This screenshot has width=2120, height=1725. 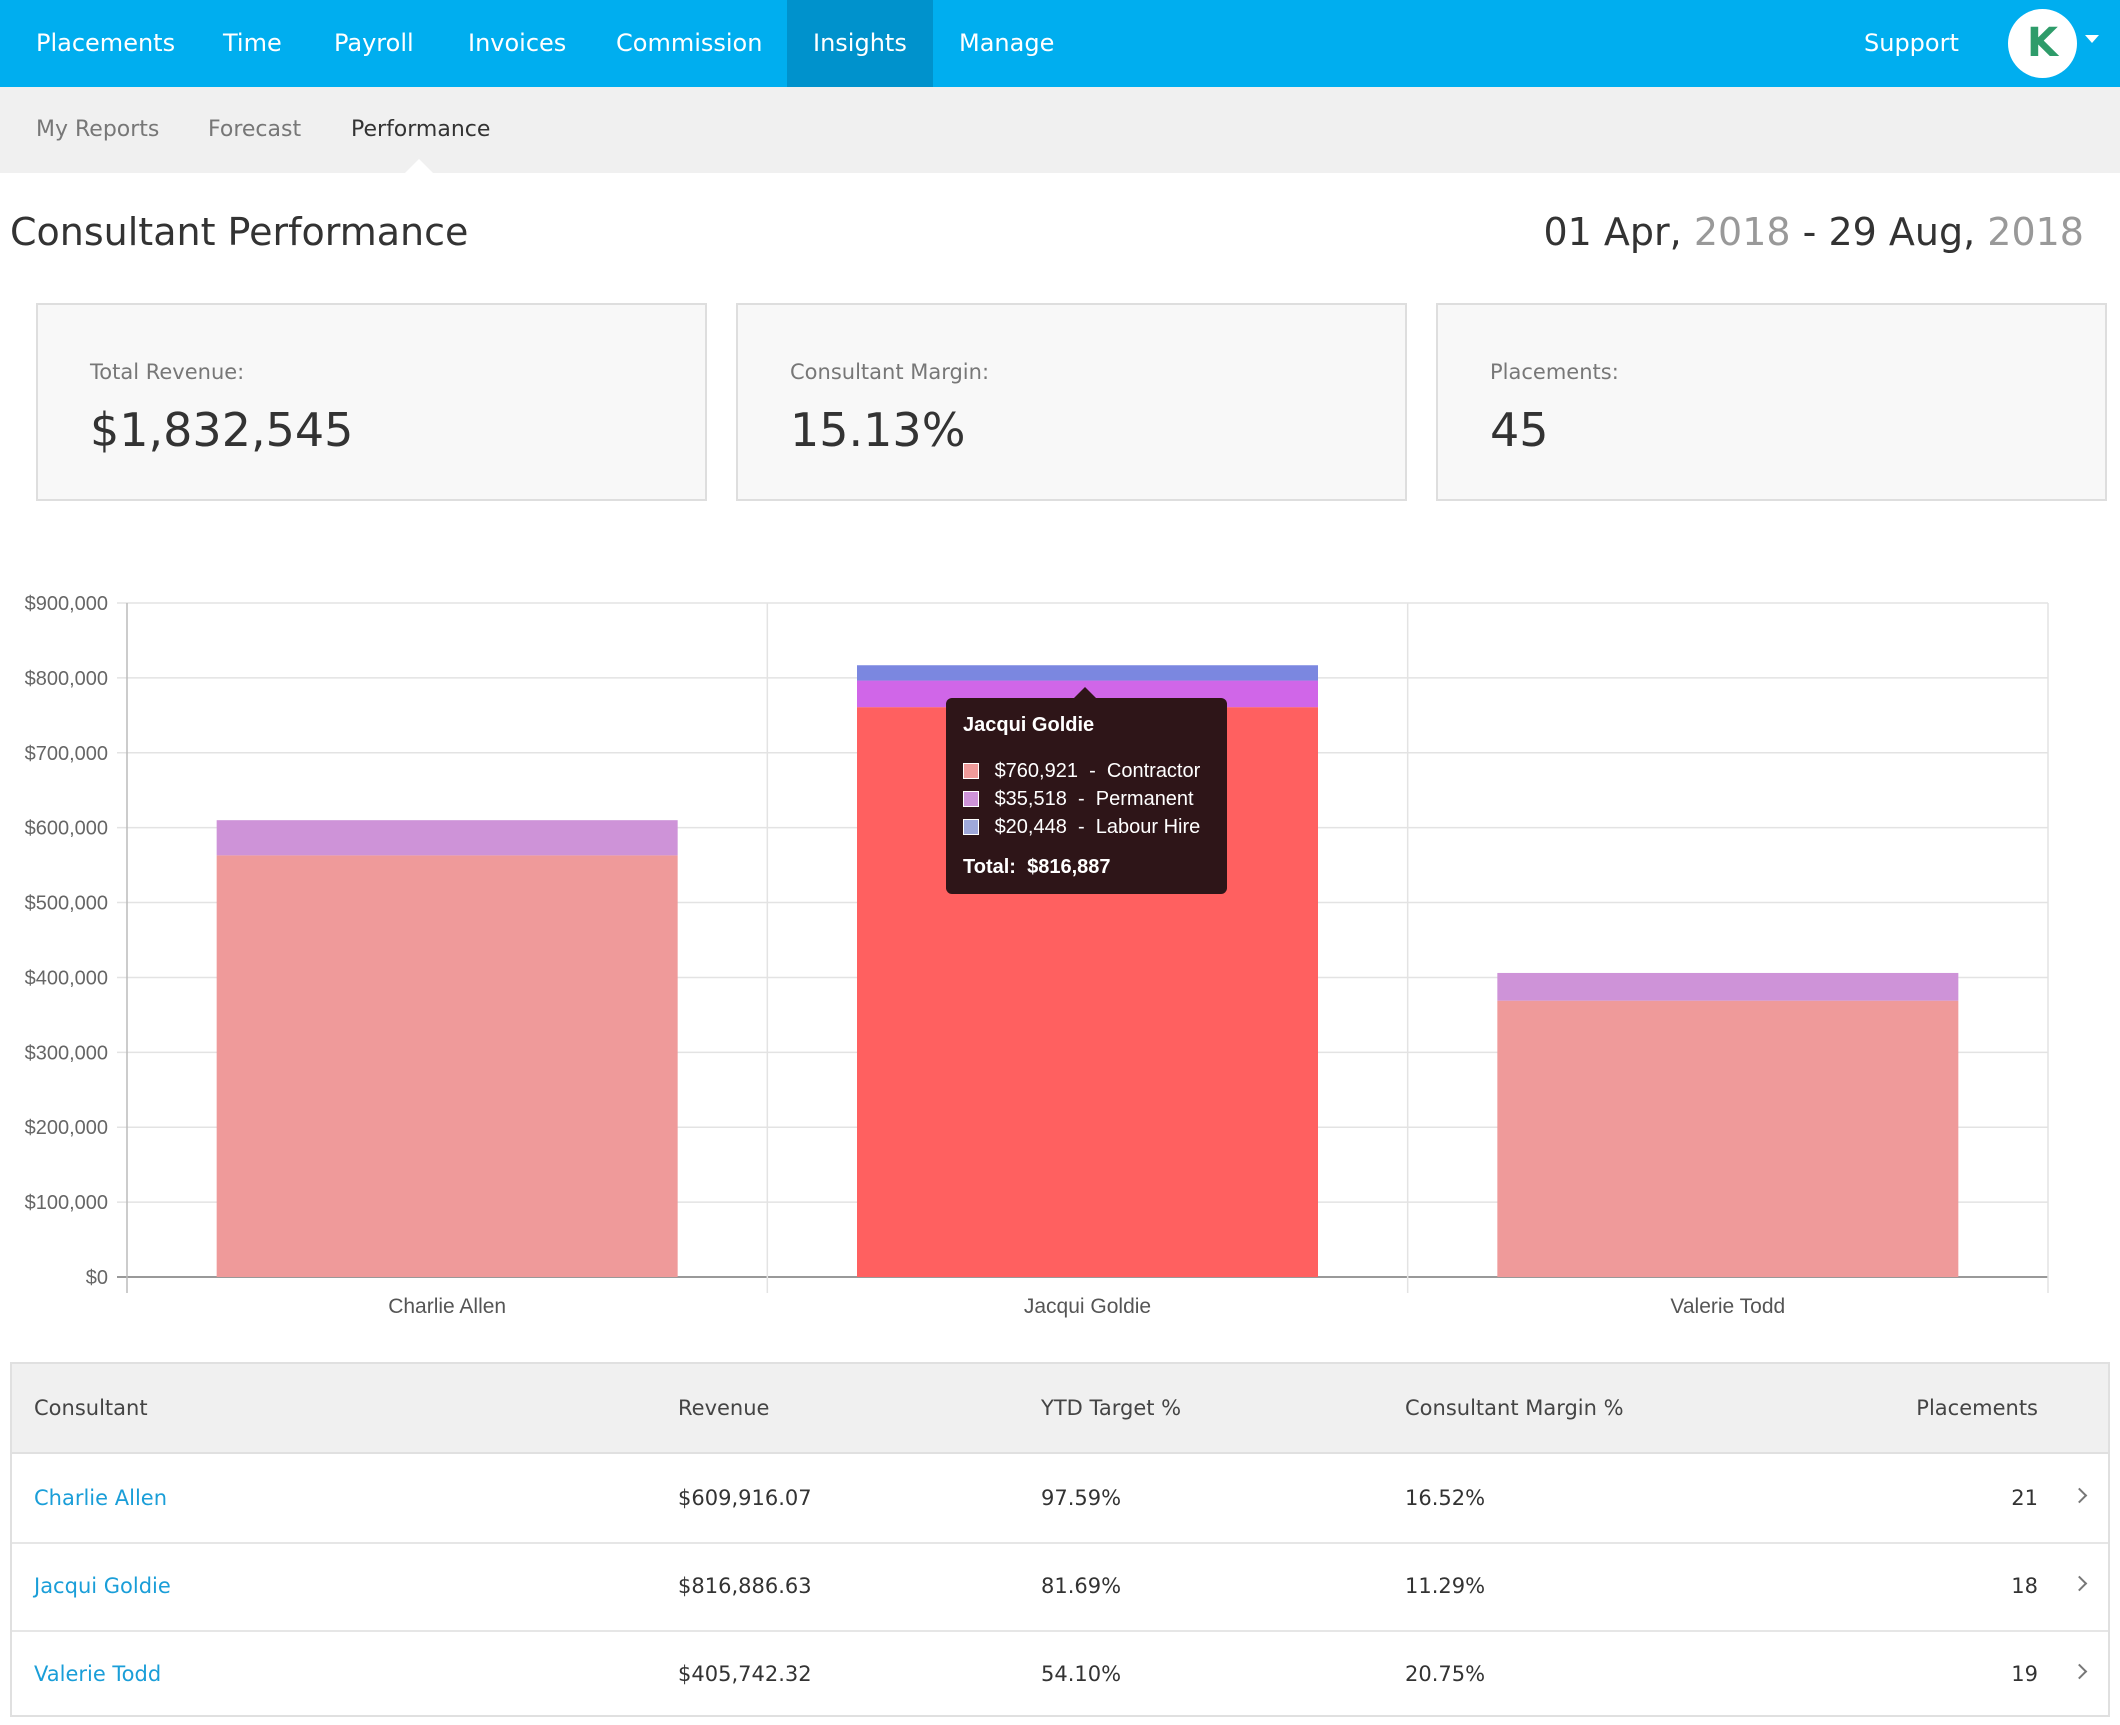 I want to click on avatar: K, so click(x=2042, y=43).